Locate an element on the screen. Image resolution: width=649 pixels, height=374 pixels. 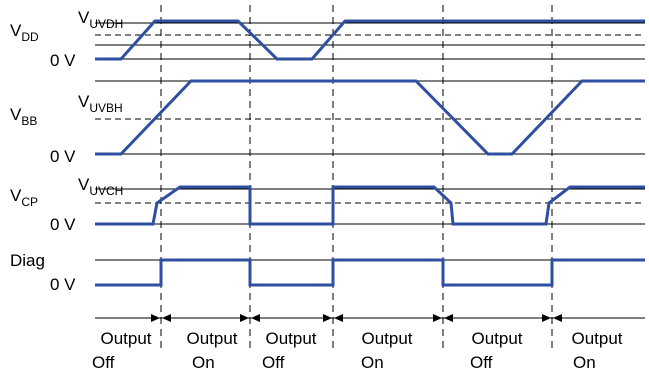
vdd-waveform is located at coordinates (370, 40).